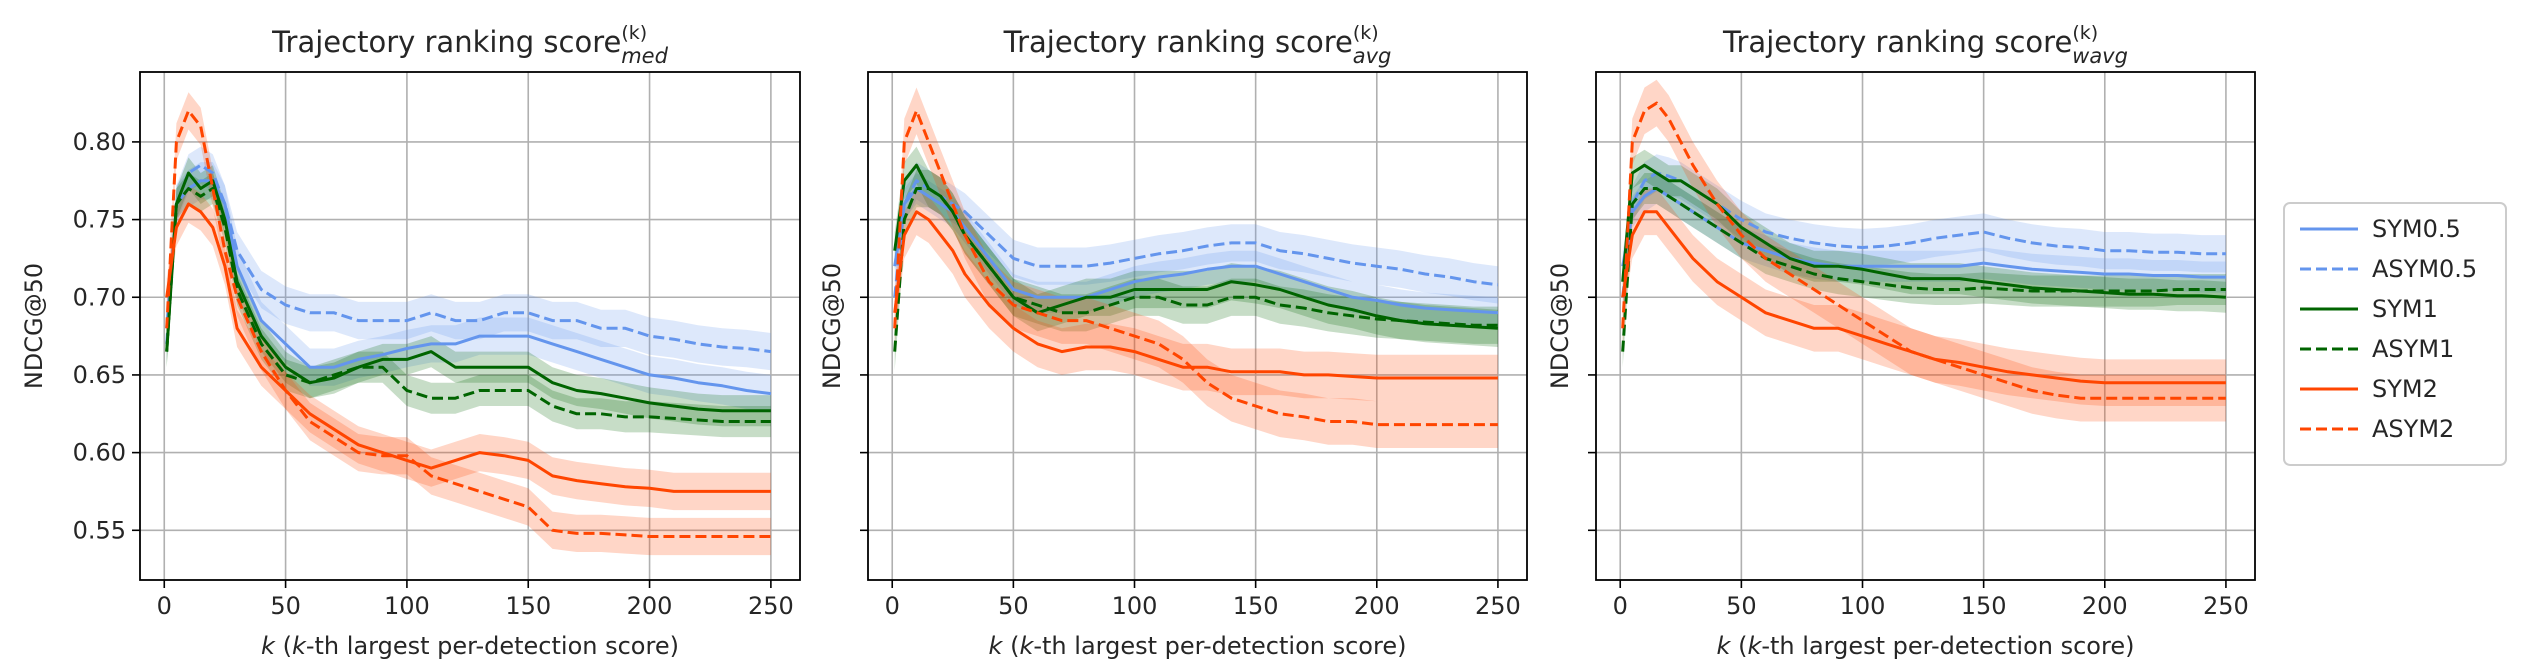 This screenshot has height=669, width=2521. Describe the element at coordinates (99, 453) in the screenshot. I see `y-tick-label: 0.60` at that location.